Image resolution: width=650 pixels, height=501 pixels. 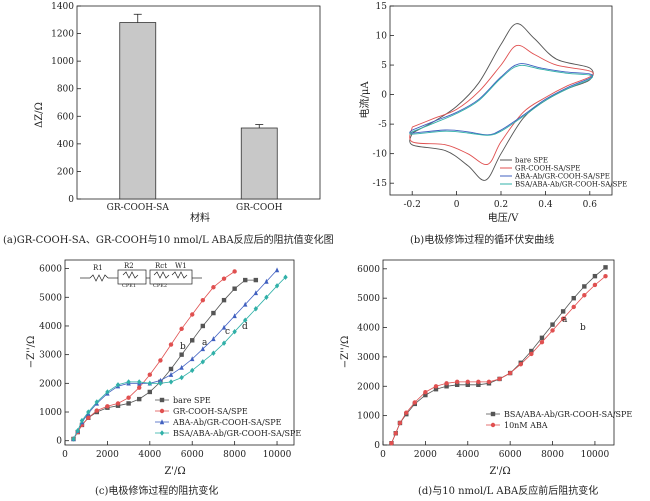 I want to click on panel-d-curve-label: a, so click(x=565, y=320).